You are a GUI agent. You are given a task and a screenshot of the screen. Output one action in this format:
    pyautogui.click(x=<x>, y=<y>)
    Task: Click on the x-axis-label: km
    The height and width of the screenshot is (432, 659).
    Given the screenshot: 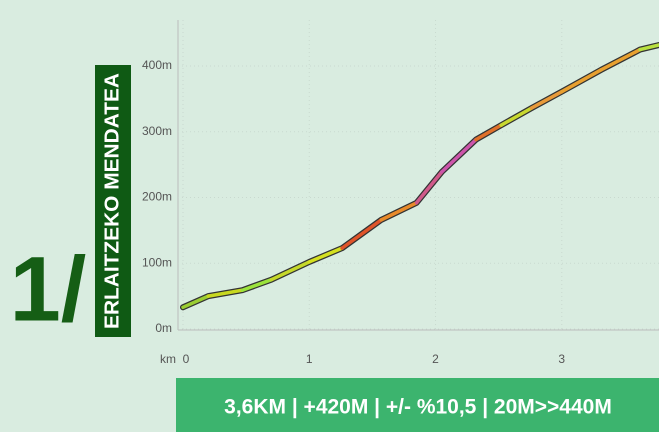 What is the action you would take?
    pyautogui.click(x=168, y=359)
    